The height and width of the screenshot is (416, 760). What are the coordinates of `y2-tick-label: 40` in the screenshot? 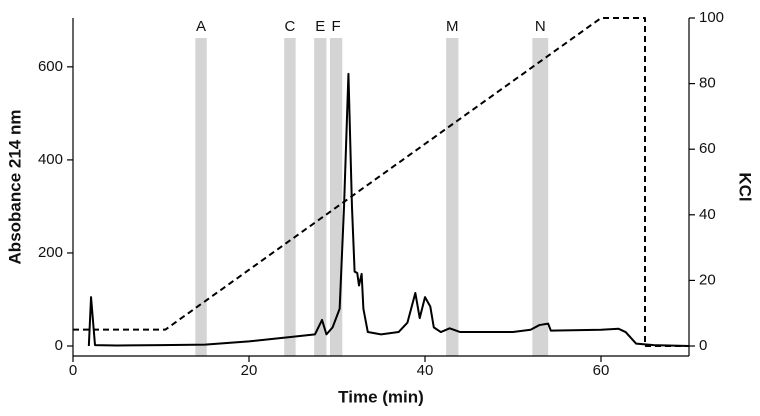 It's located at (707, 214).